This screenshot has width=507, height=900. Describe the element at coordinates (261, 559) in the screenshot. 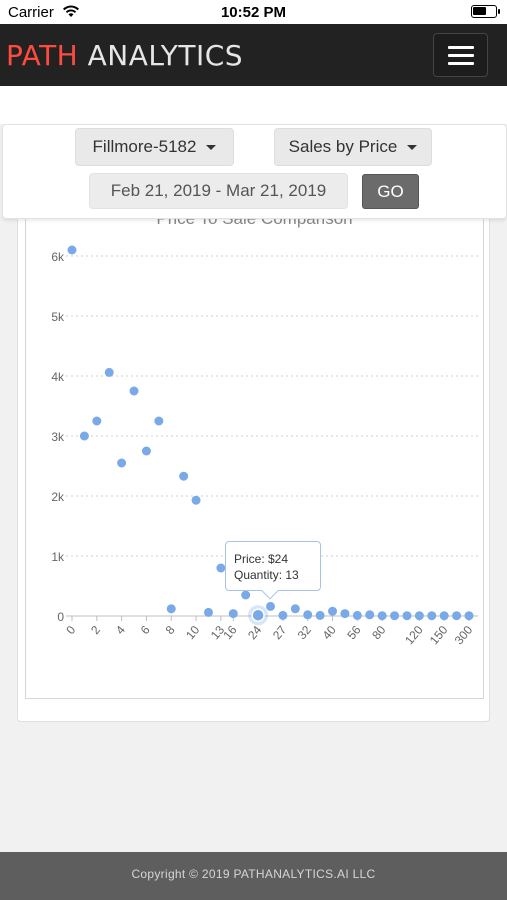

I see `tooltip-price: Price: $24` at that location.